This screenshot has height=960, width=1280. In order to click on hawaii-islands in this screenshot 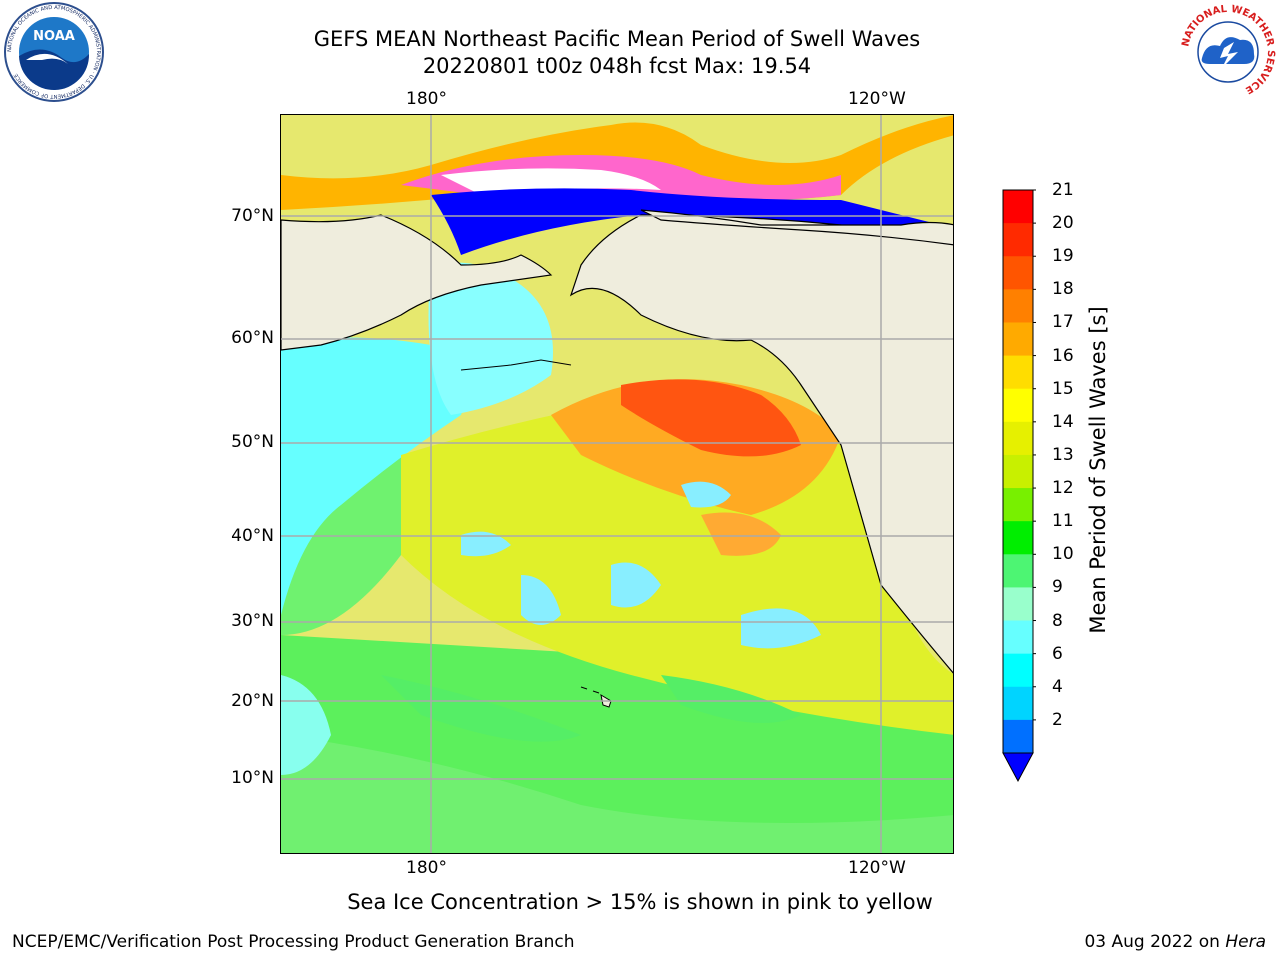, I will do `click(596, 697)`.